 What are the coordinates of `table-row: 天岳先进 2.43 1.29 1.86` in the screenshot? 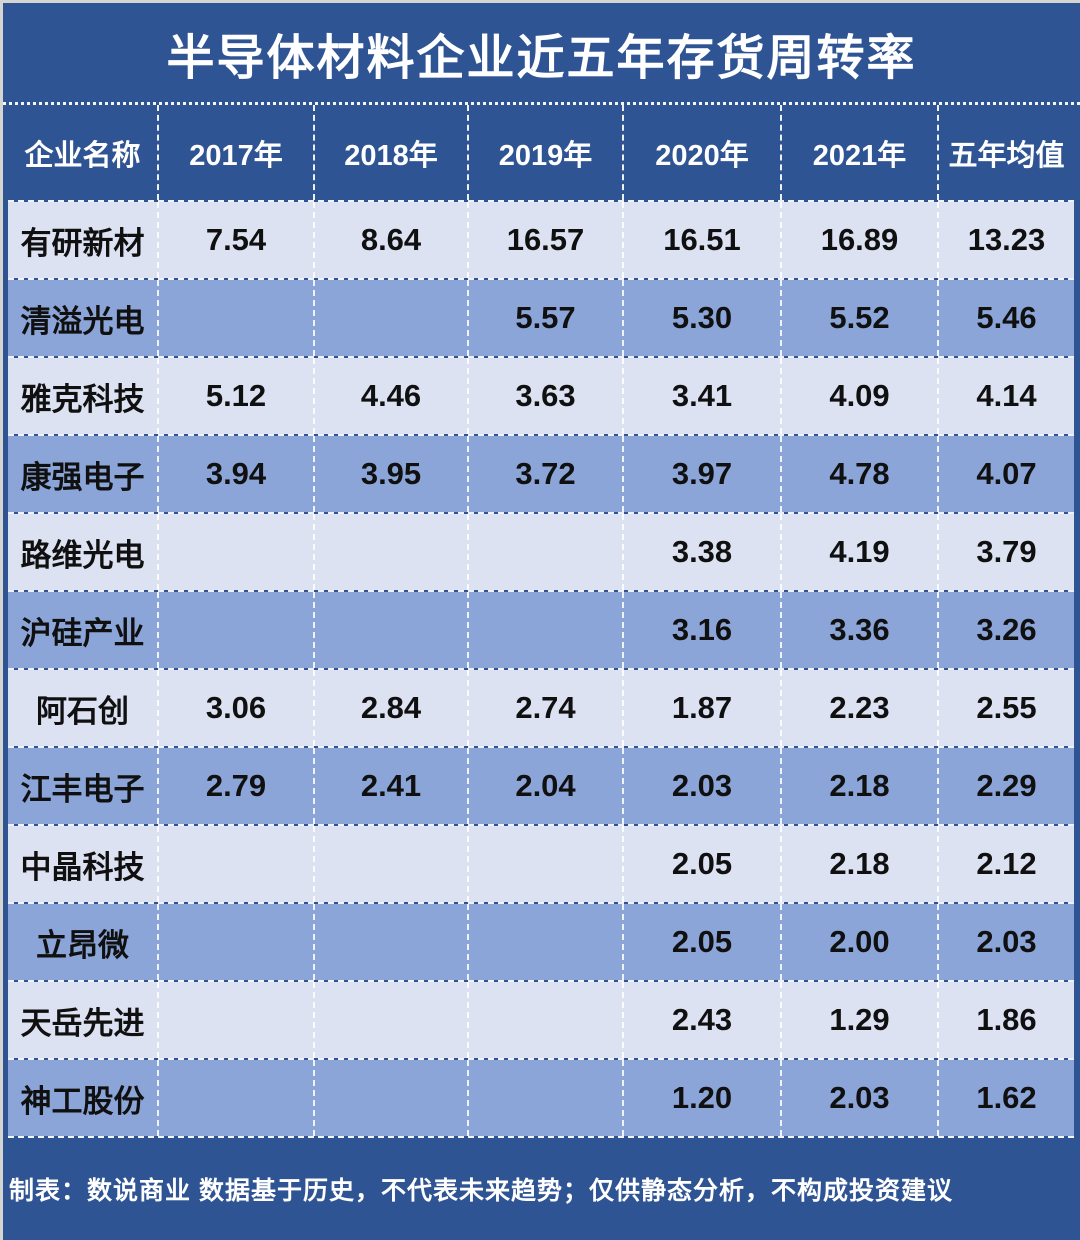 It's located at (541, 1019).